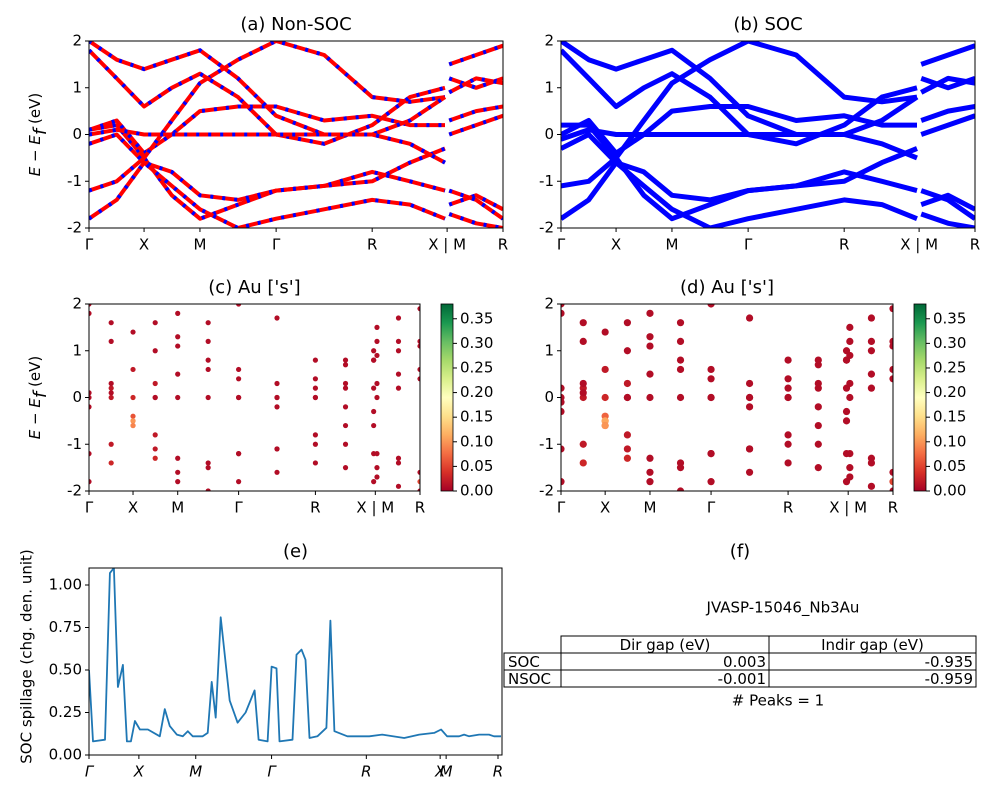  I want to click on y-tick-label: 0.75, so click(65, 627).